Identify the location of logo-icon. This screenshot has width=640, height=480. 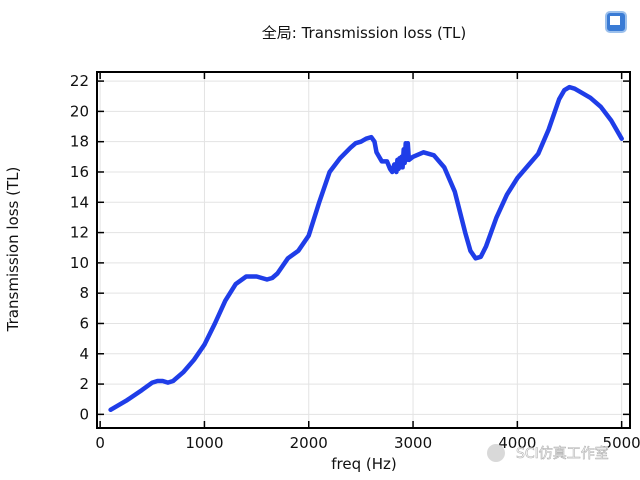
(616, 22).